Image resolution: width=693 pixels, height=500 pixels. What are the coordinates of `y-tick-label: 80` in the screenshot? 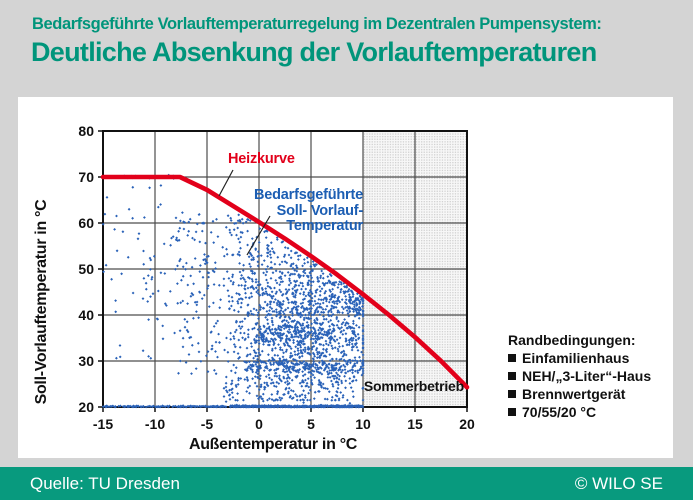 It's located at (86, 131).